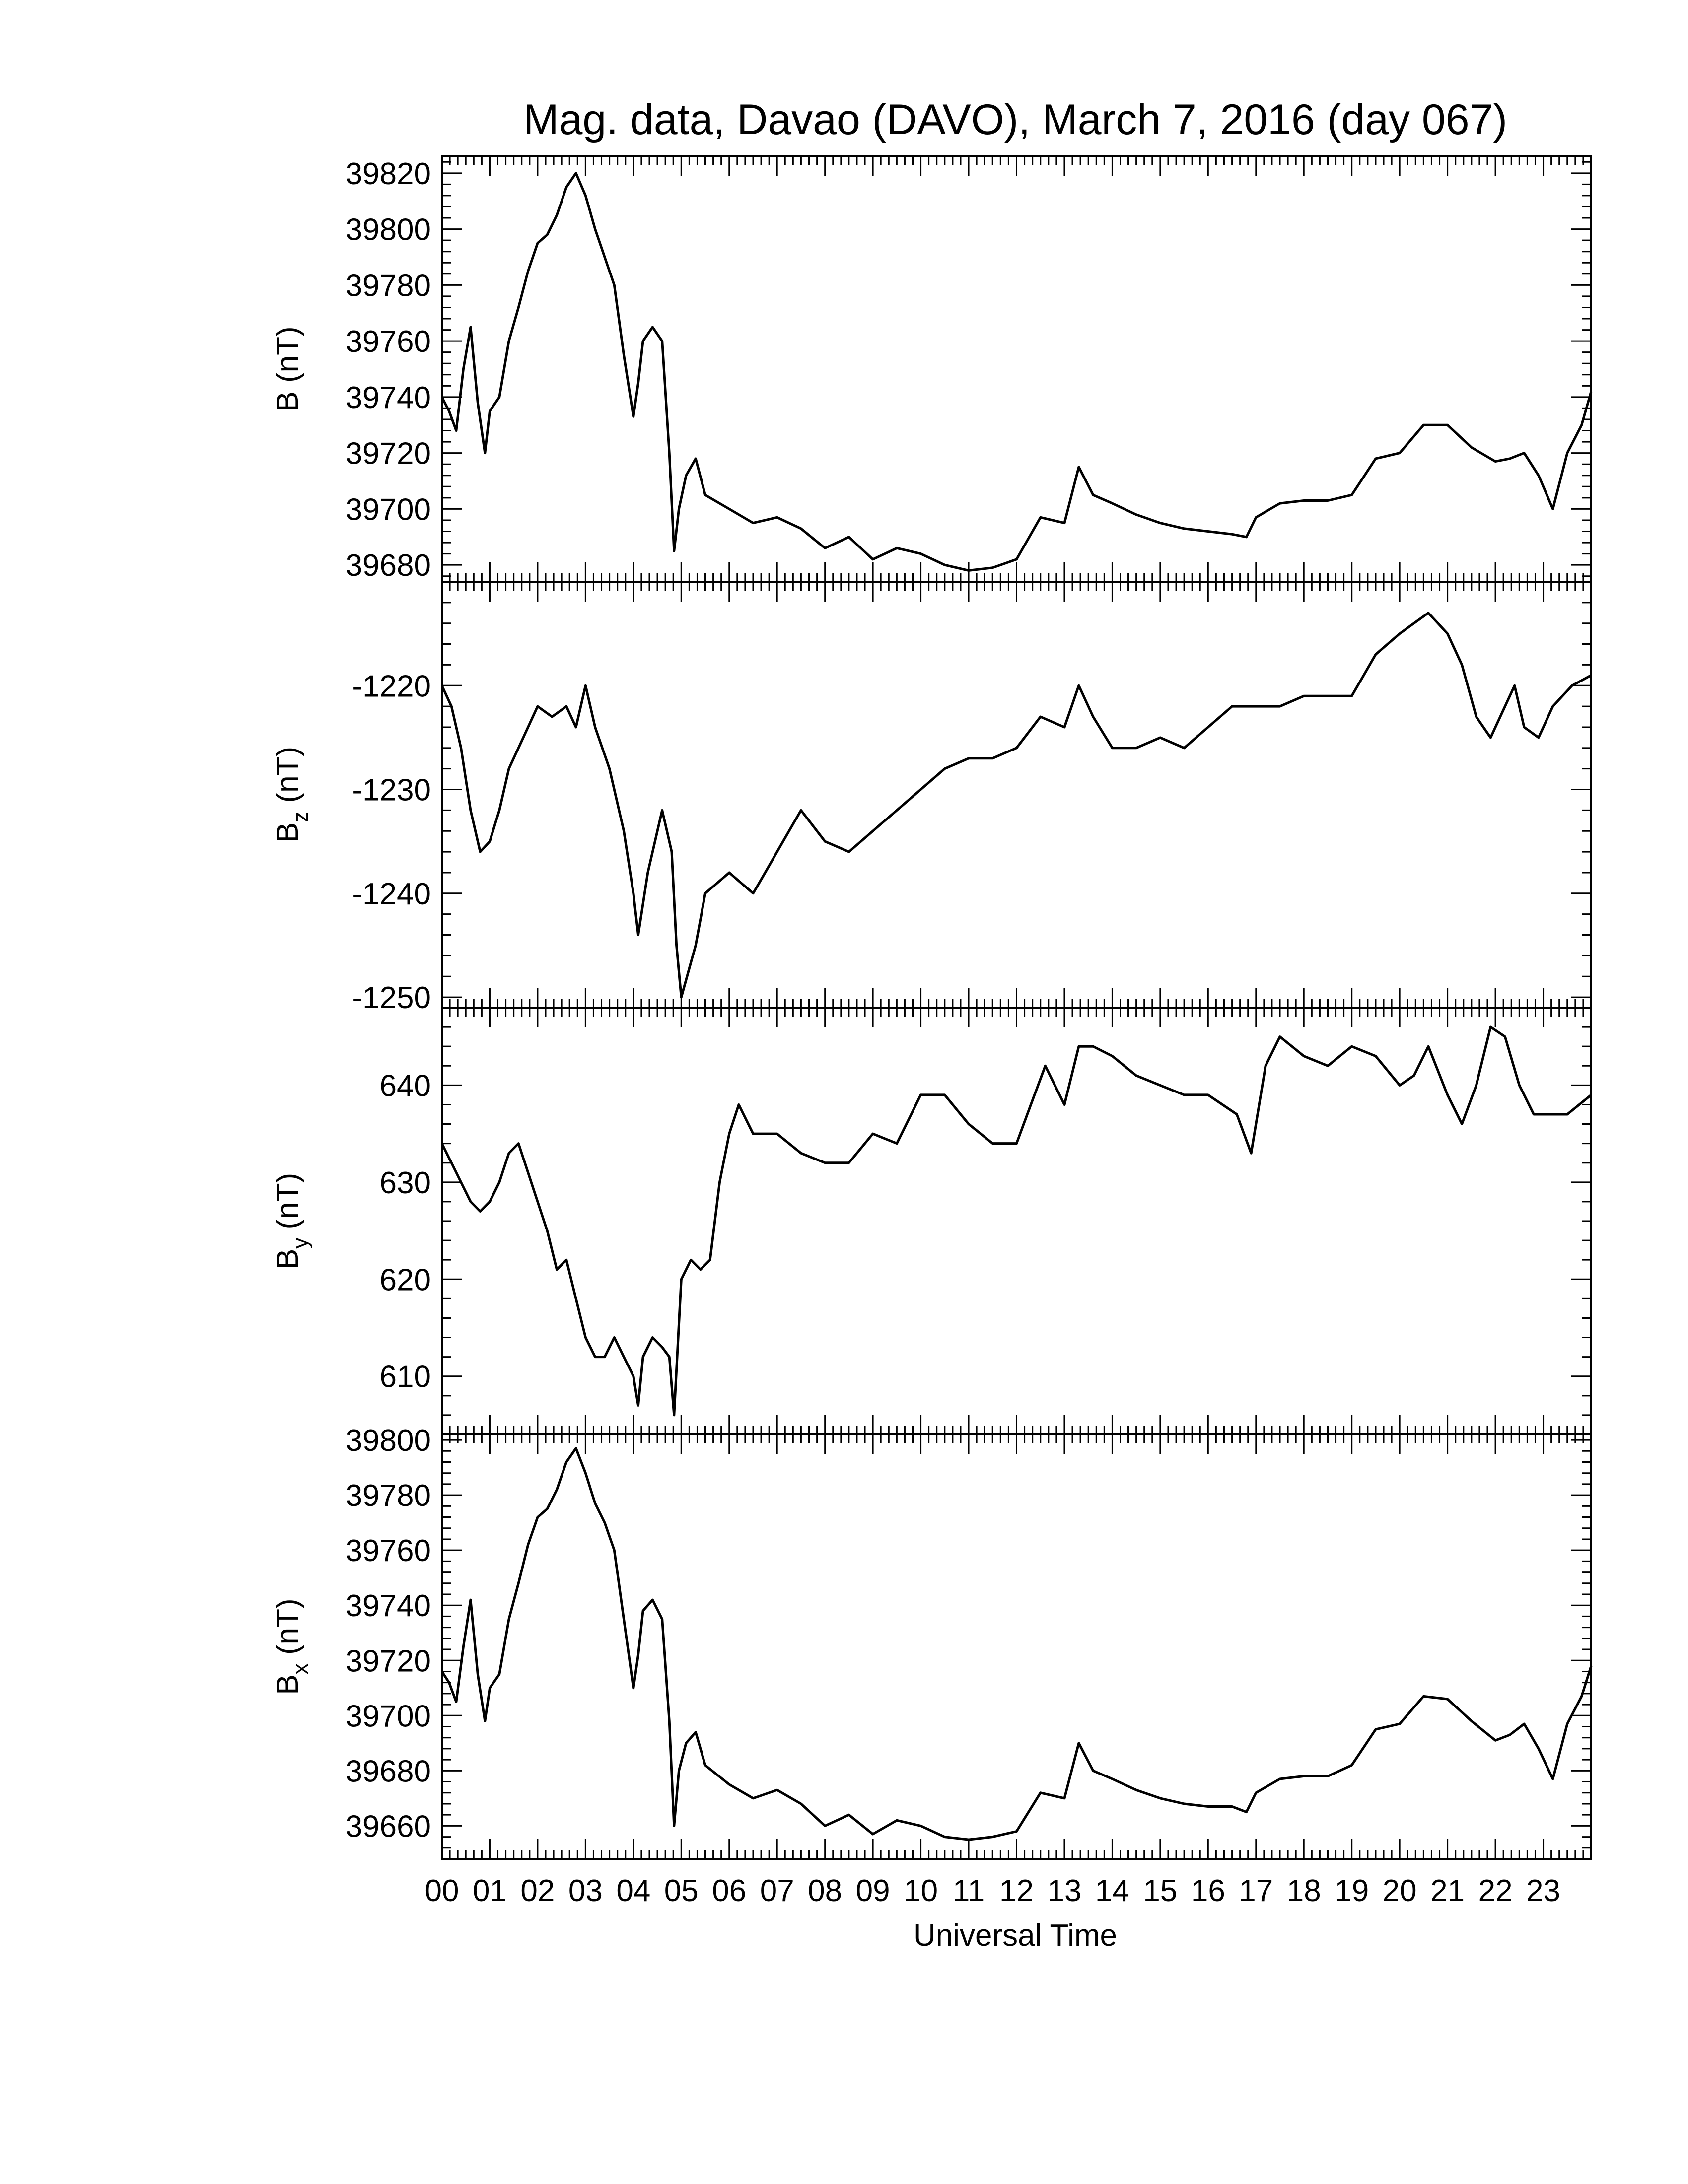 This screenshot has height=2184, width=1688. Describe the element at coordinates (1400, 1891) in the screenshot. I see `x-tick-label: 20` at that location.